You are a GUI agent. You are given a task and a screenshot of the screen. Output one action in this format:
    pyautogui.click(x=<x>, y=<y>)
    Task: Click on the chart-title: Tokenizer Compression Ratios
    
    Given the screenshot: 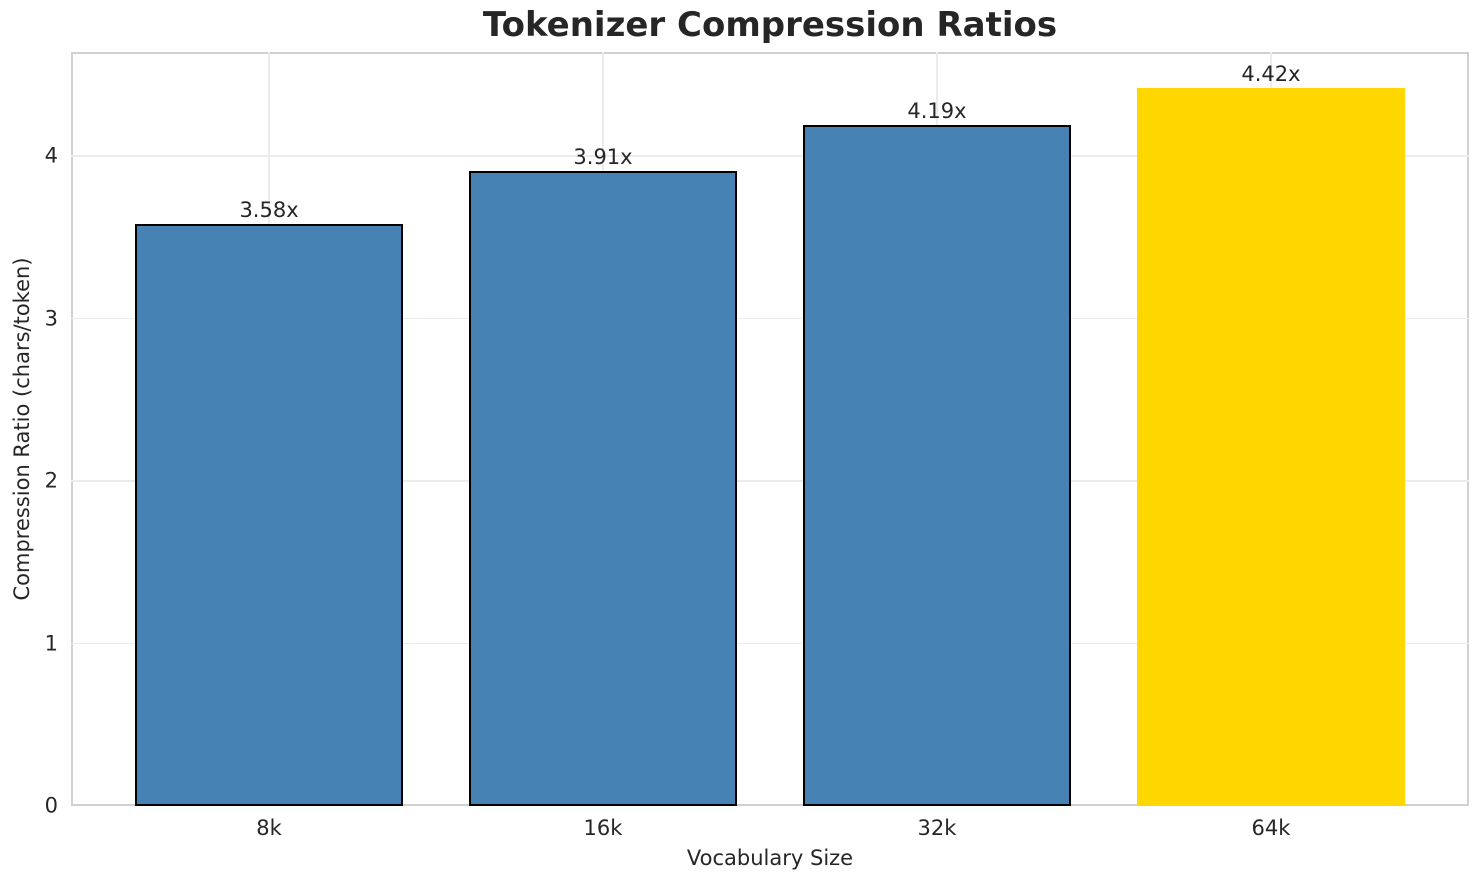 What is the action you would take?
    pyautogui.click(x=770, y=25)
    